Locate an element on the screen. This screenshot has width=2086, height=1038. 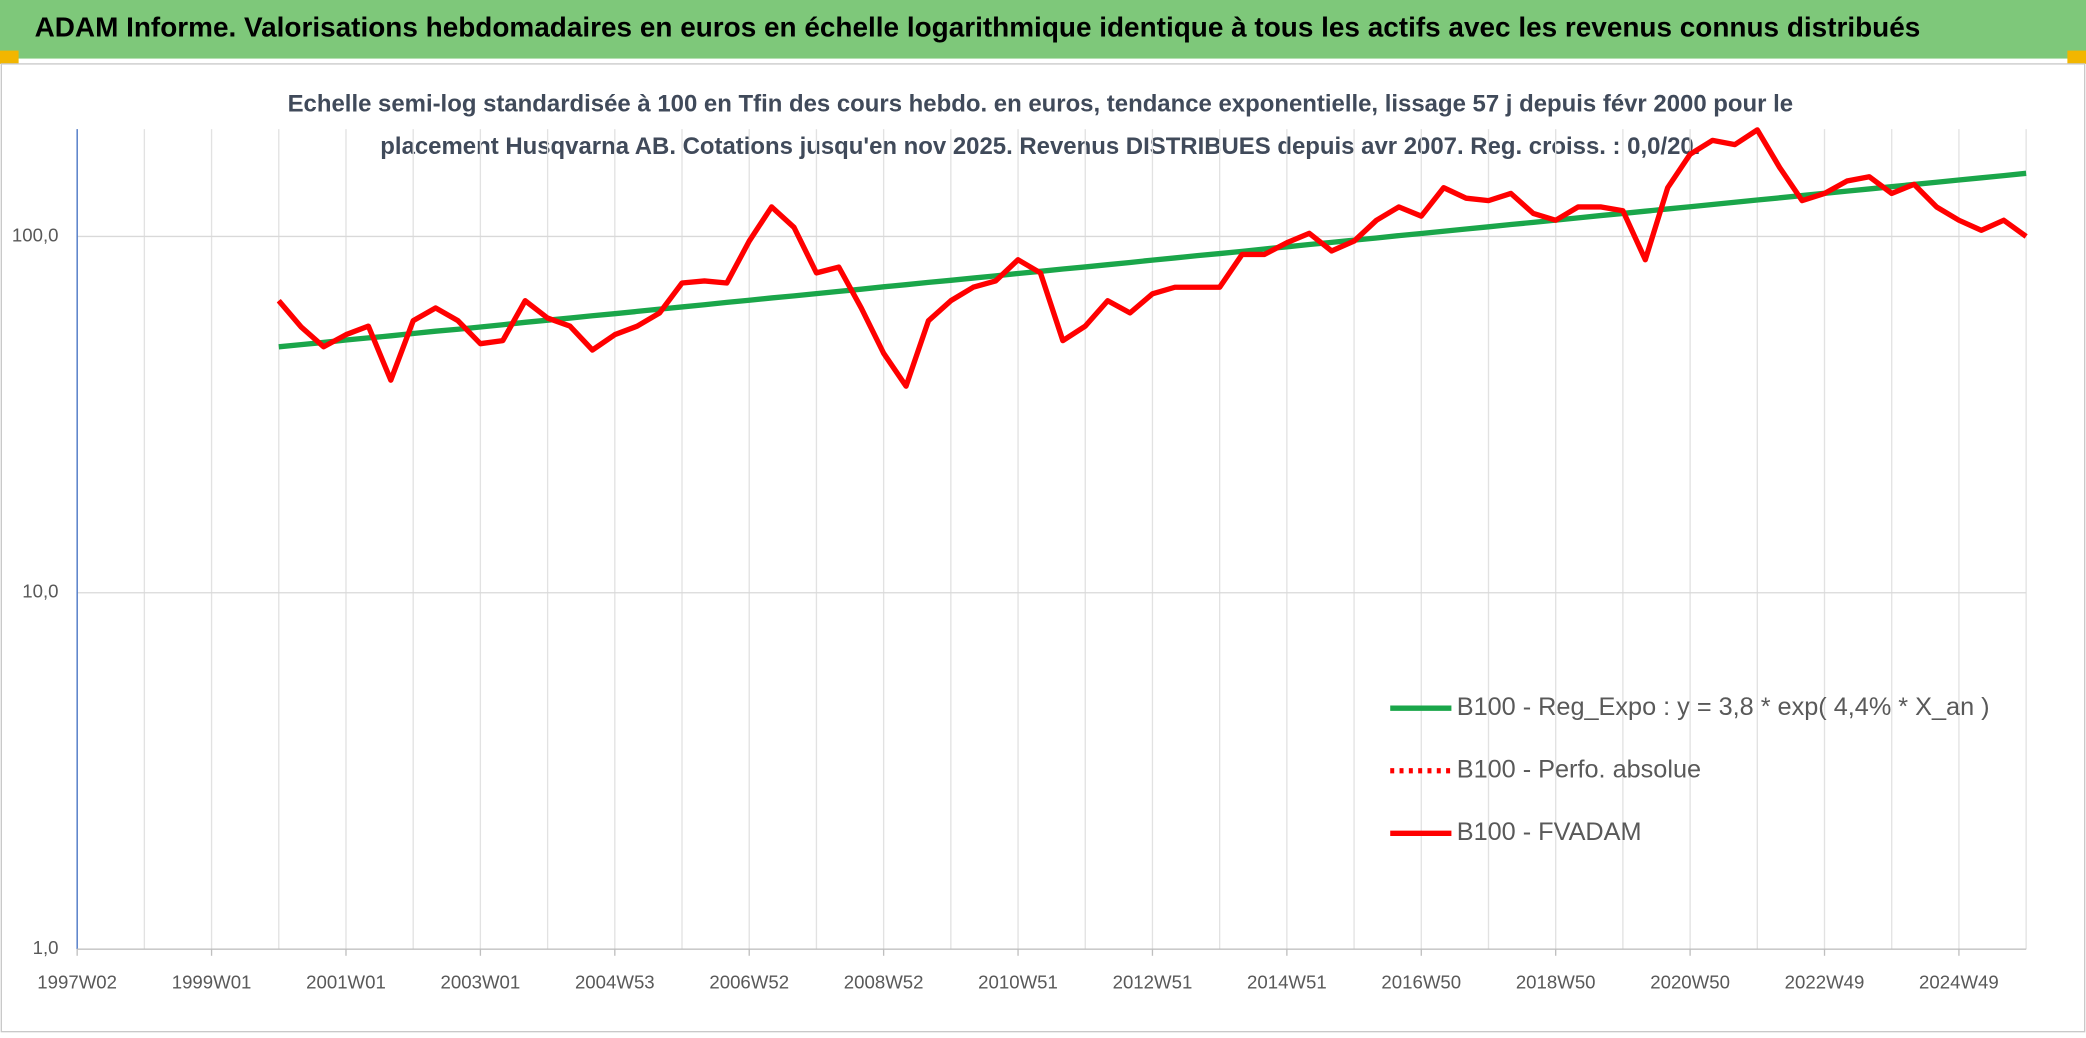
x-tick-label: 2020W50 is located at coordinates (1690, 982).